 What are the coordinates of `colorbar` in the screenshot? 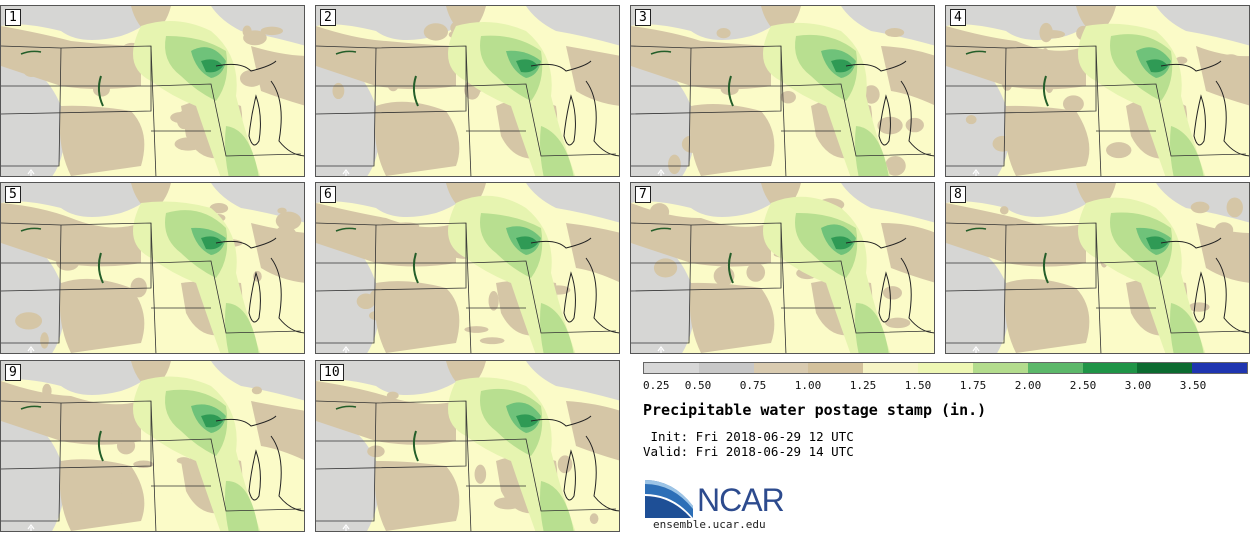 It's located at (945, 368).